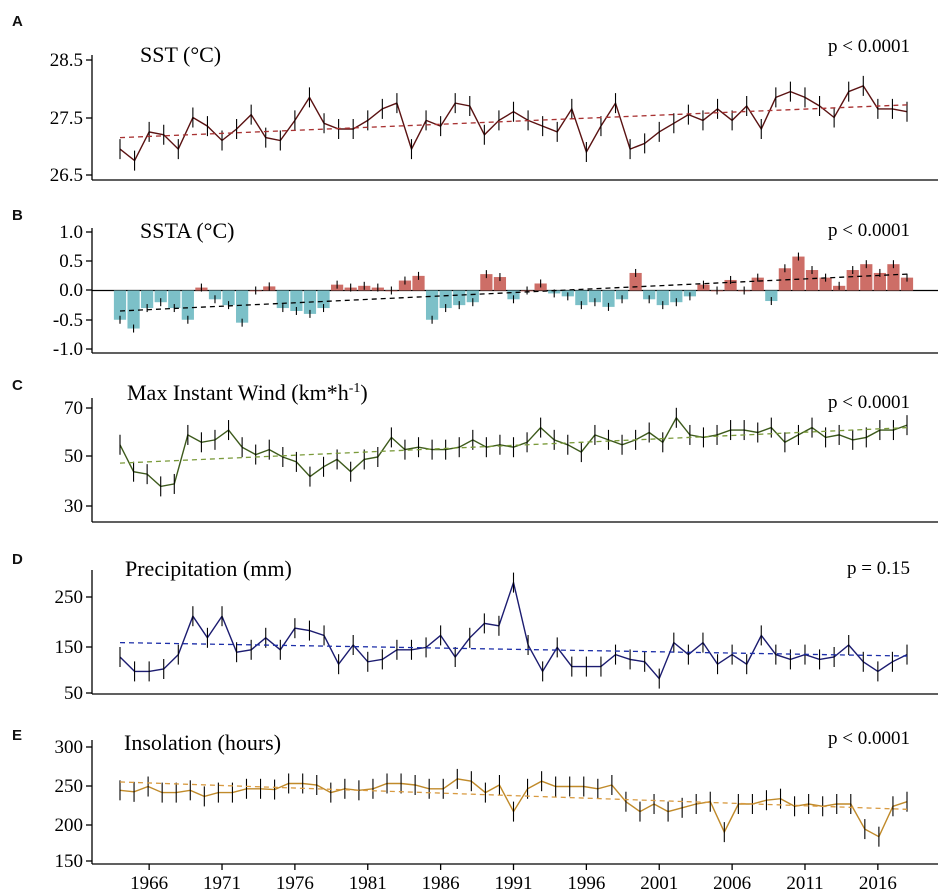 The image size is (942, 893). I want to click on panel-letter: E, so click(17, 735).